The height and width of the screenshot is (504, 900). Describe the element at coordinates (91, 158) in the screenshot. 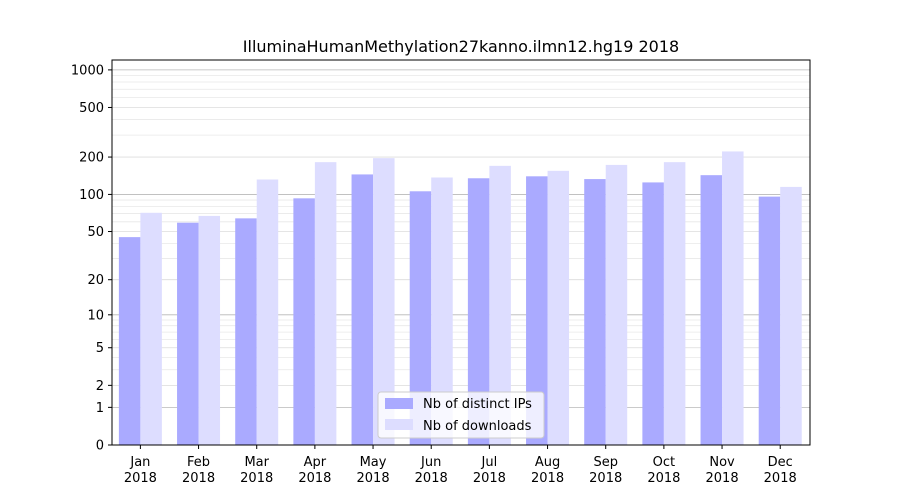

I see `y-tick-label: 200` at that location.